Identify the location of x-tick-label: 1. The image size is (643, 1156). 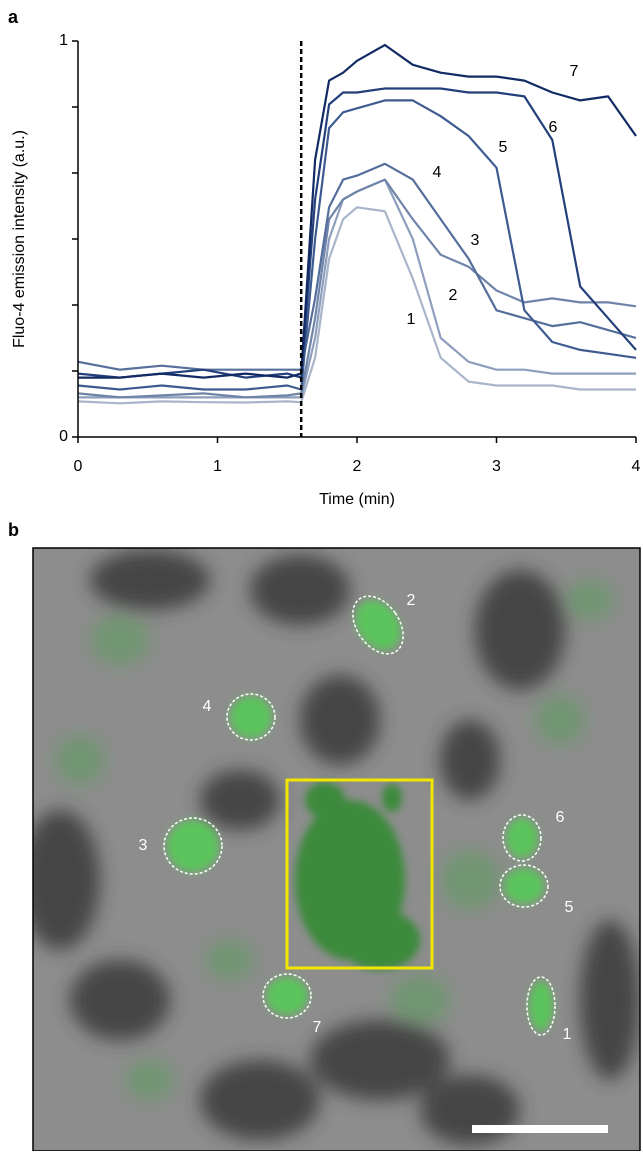
(217, 466).